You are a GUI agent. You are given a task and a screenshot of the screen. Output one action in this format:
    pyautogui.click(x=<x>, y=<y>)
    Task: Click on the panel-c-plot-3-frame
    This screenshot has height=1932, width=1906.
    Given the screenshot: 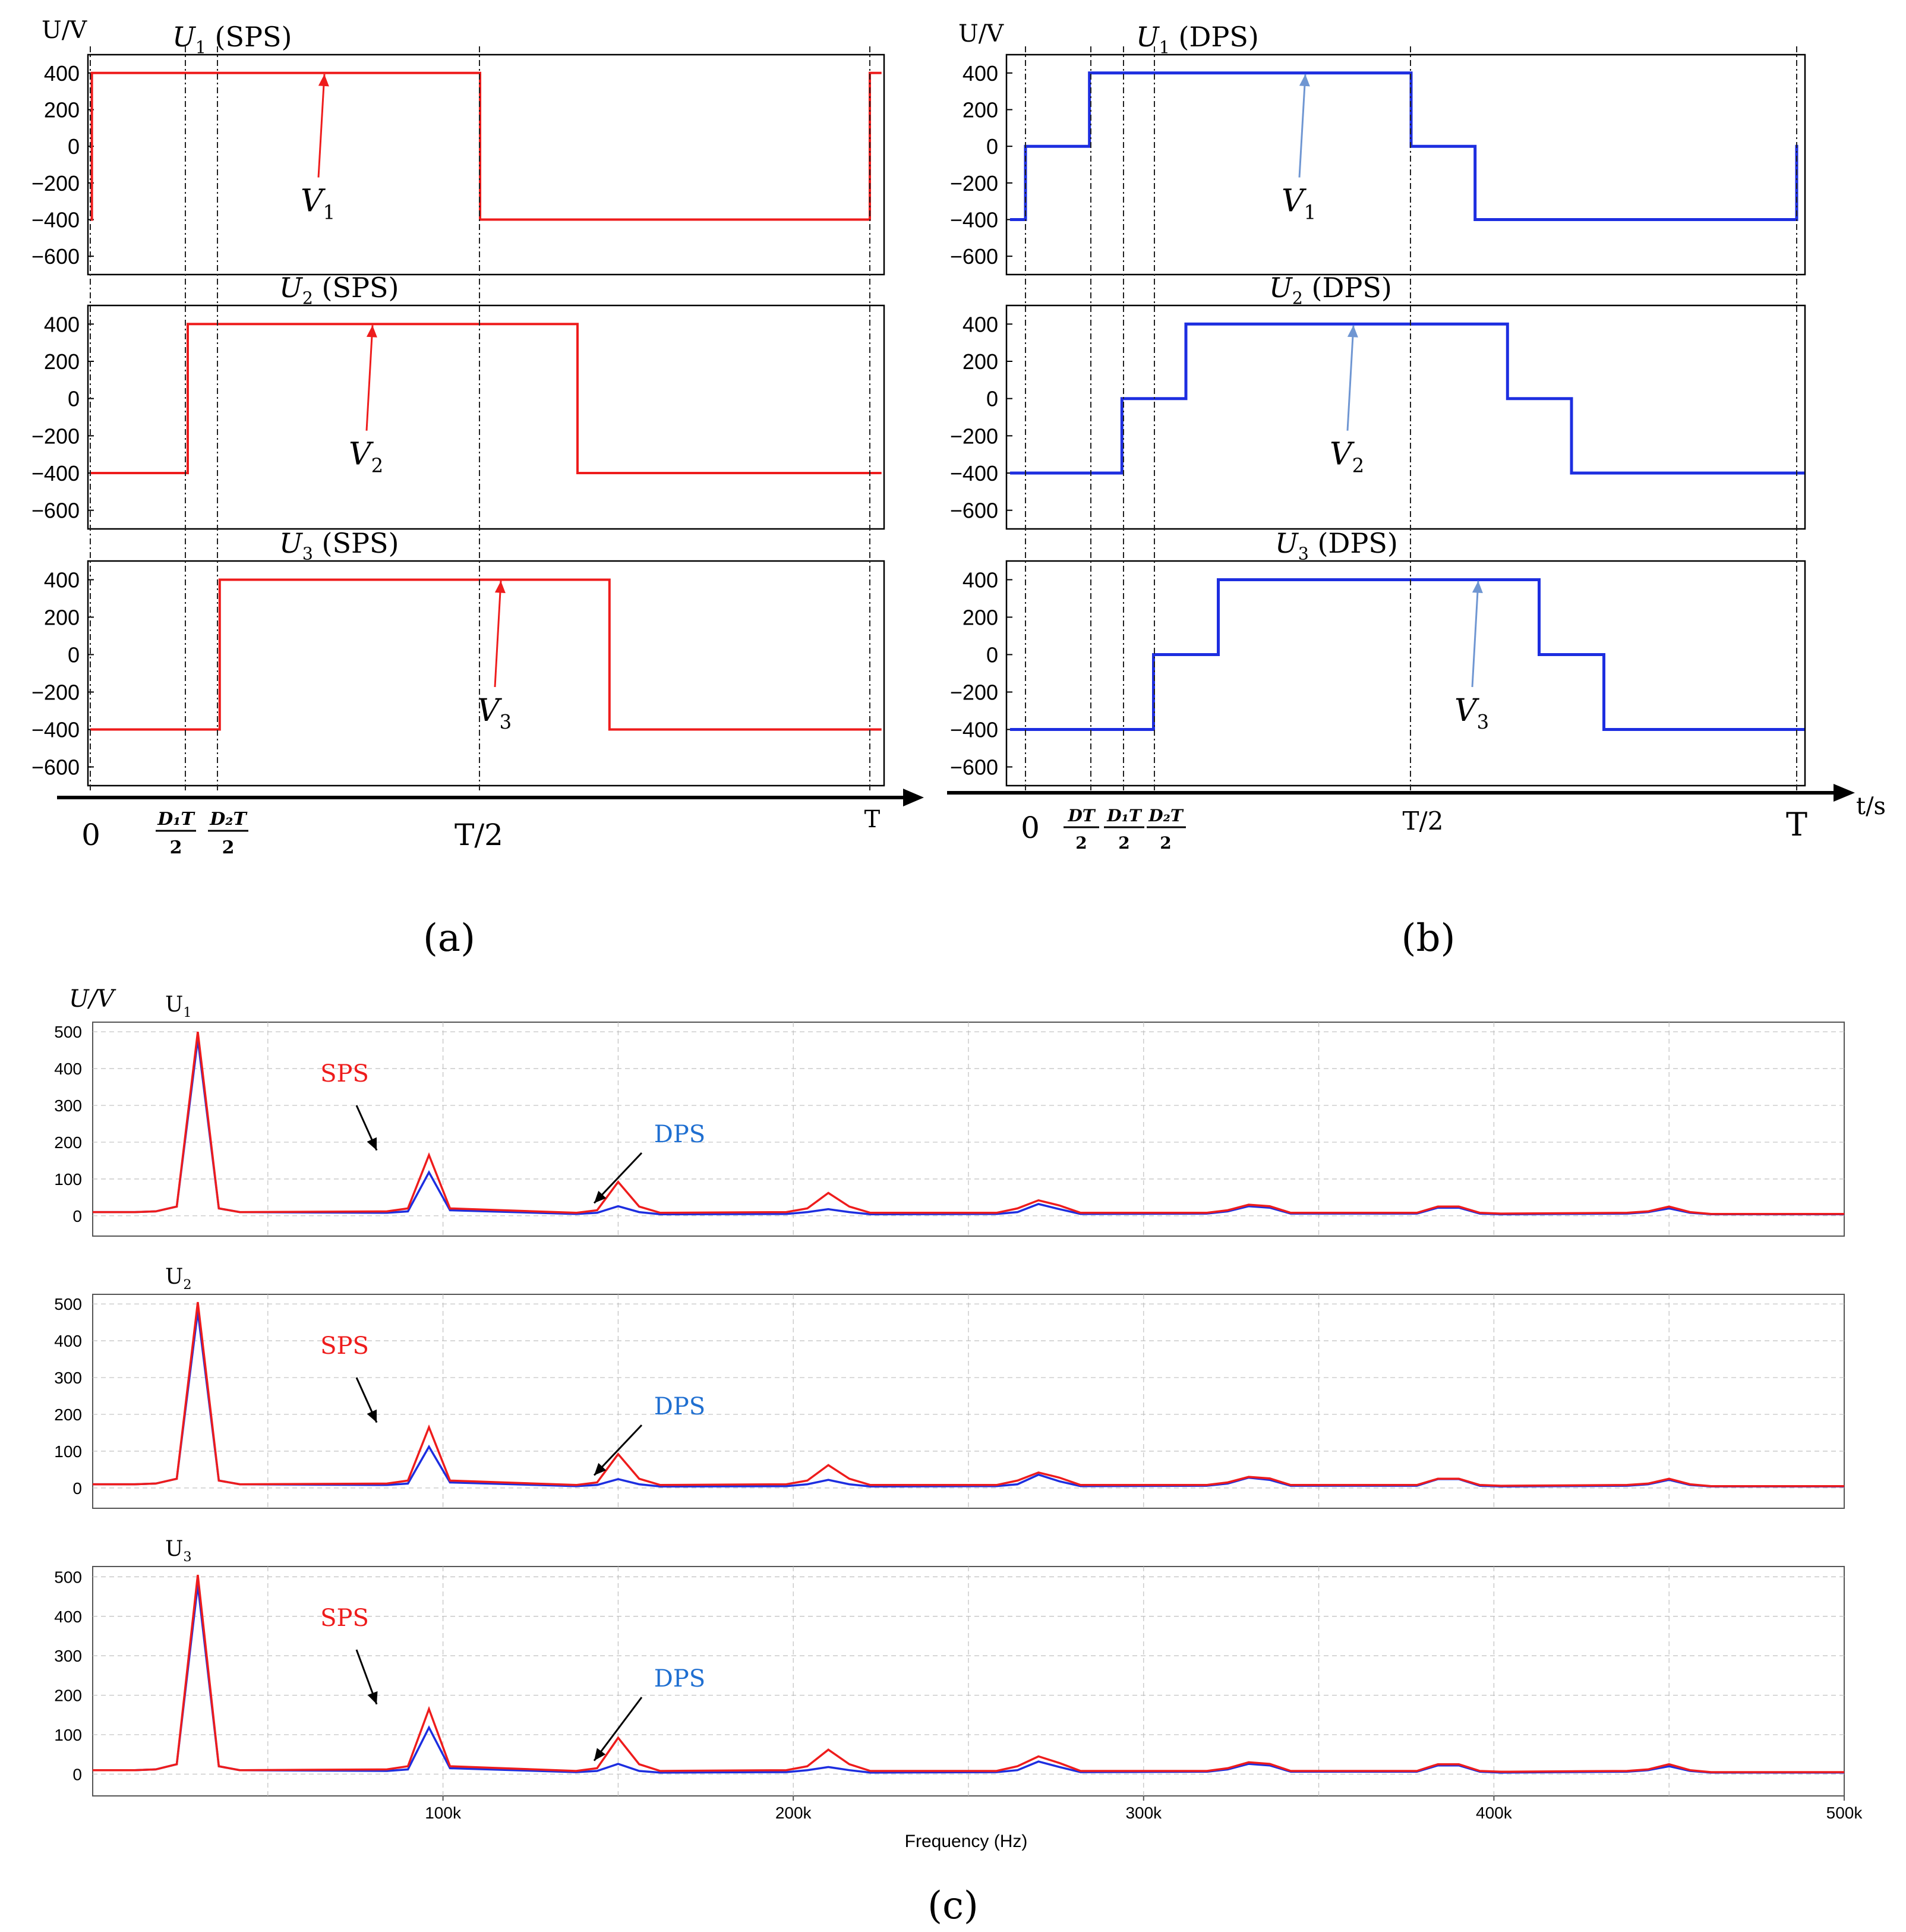 What is the action you would take?
    pyautogui.click(x=969, y=1681)
    